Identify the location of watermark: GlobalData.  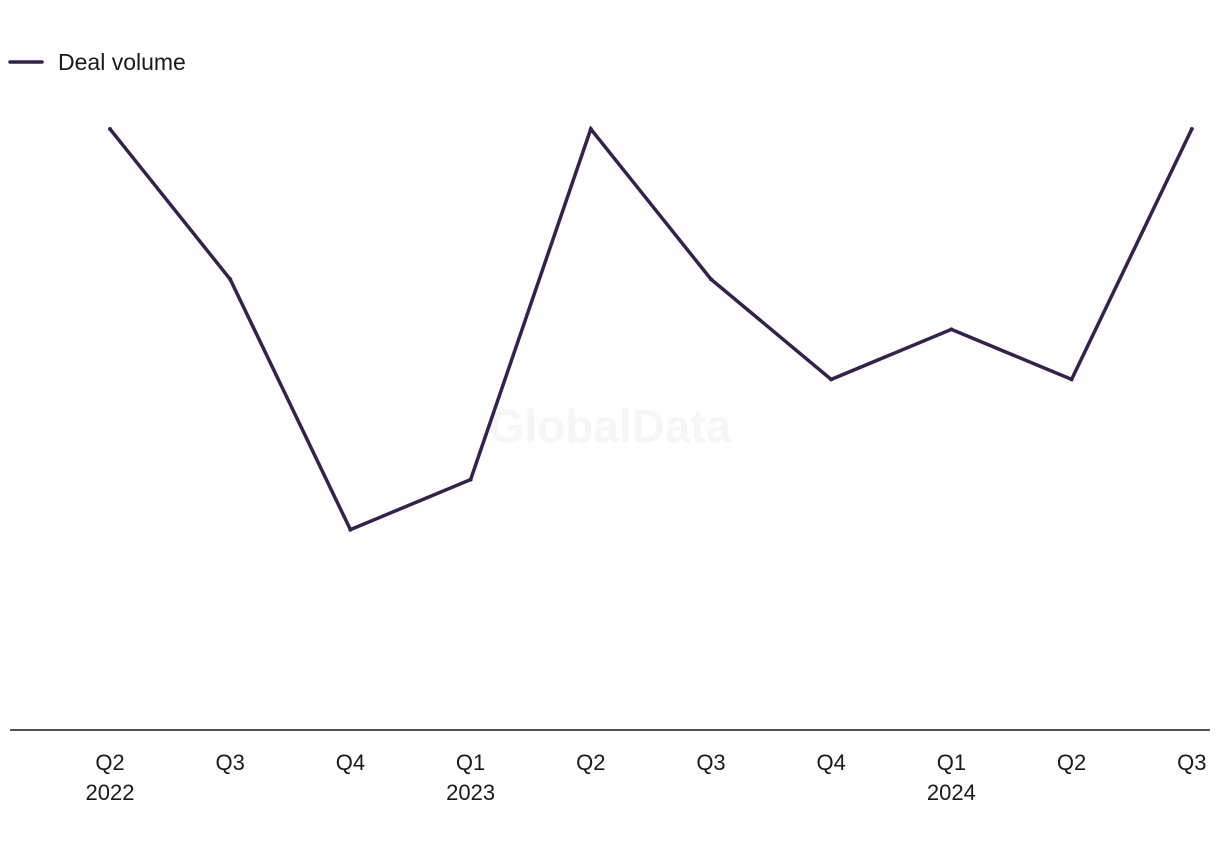
(610, 426).